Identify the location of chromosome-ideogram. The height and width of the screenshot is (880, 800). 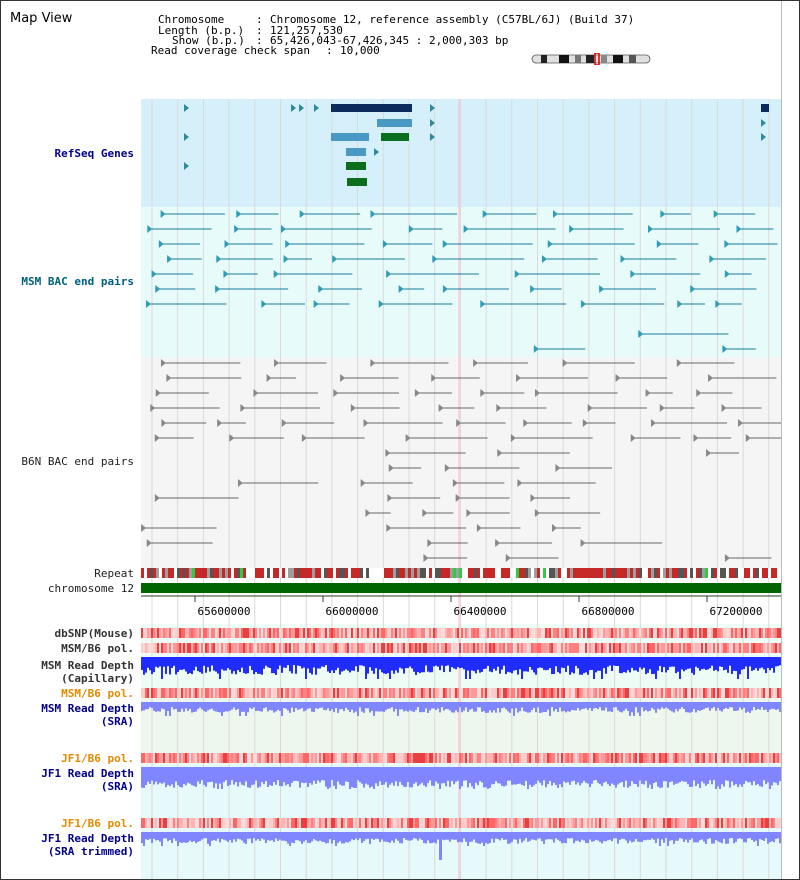
(592, 59).